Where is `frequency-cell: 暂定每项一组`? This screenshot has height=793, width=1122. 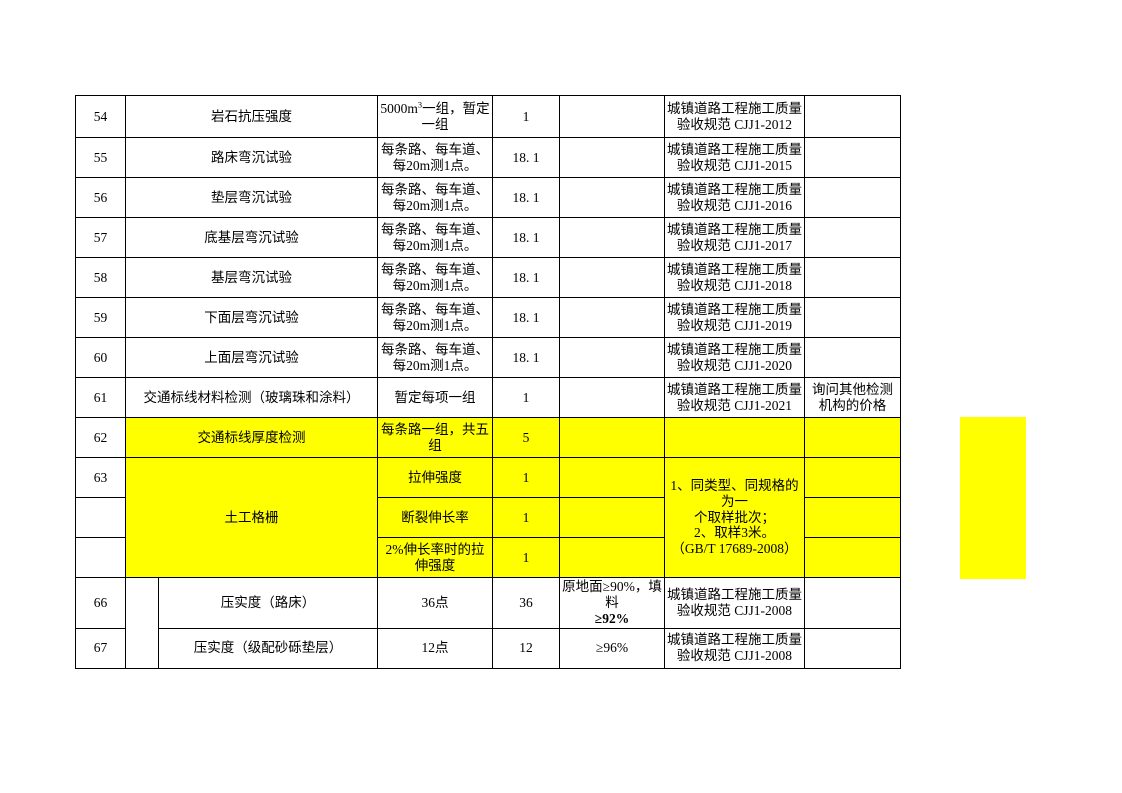 frequency-cell: 暂定每项一组 is located at coordinates (435, 397).